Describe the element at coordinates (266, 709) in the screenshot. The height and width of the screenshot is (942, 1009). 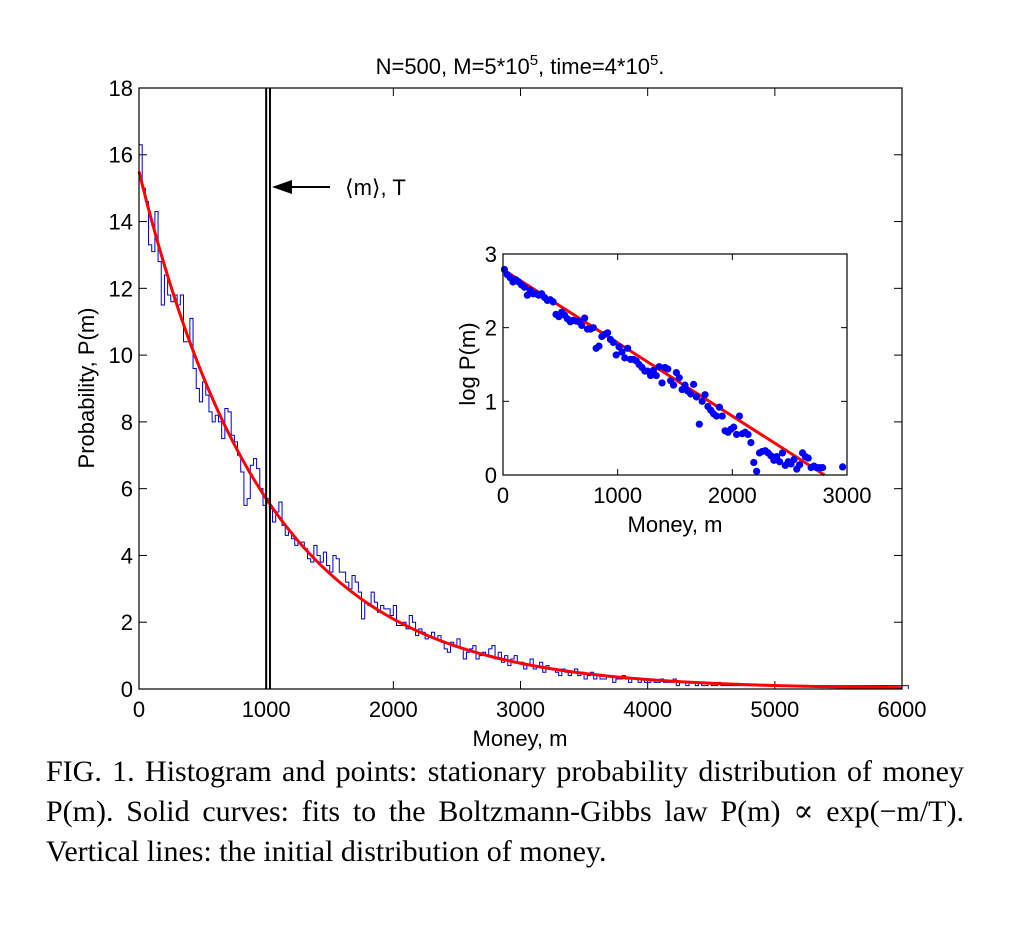
I see `main-x-tick-label: 1000` at that location.